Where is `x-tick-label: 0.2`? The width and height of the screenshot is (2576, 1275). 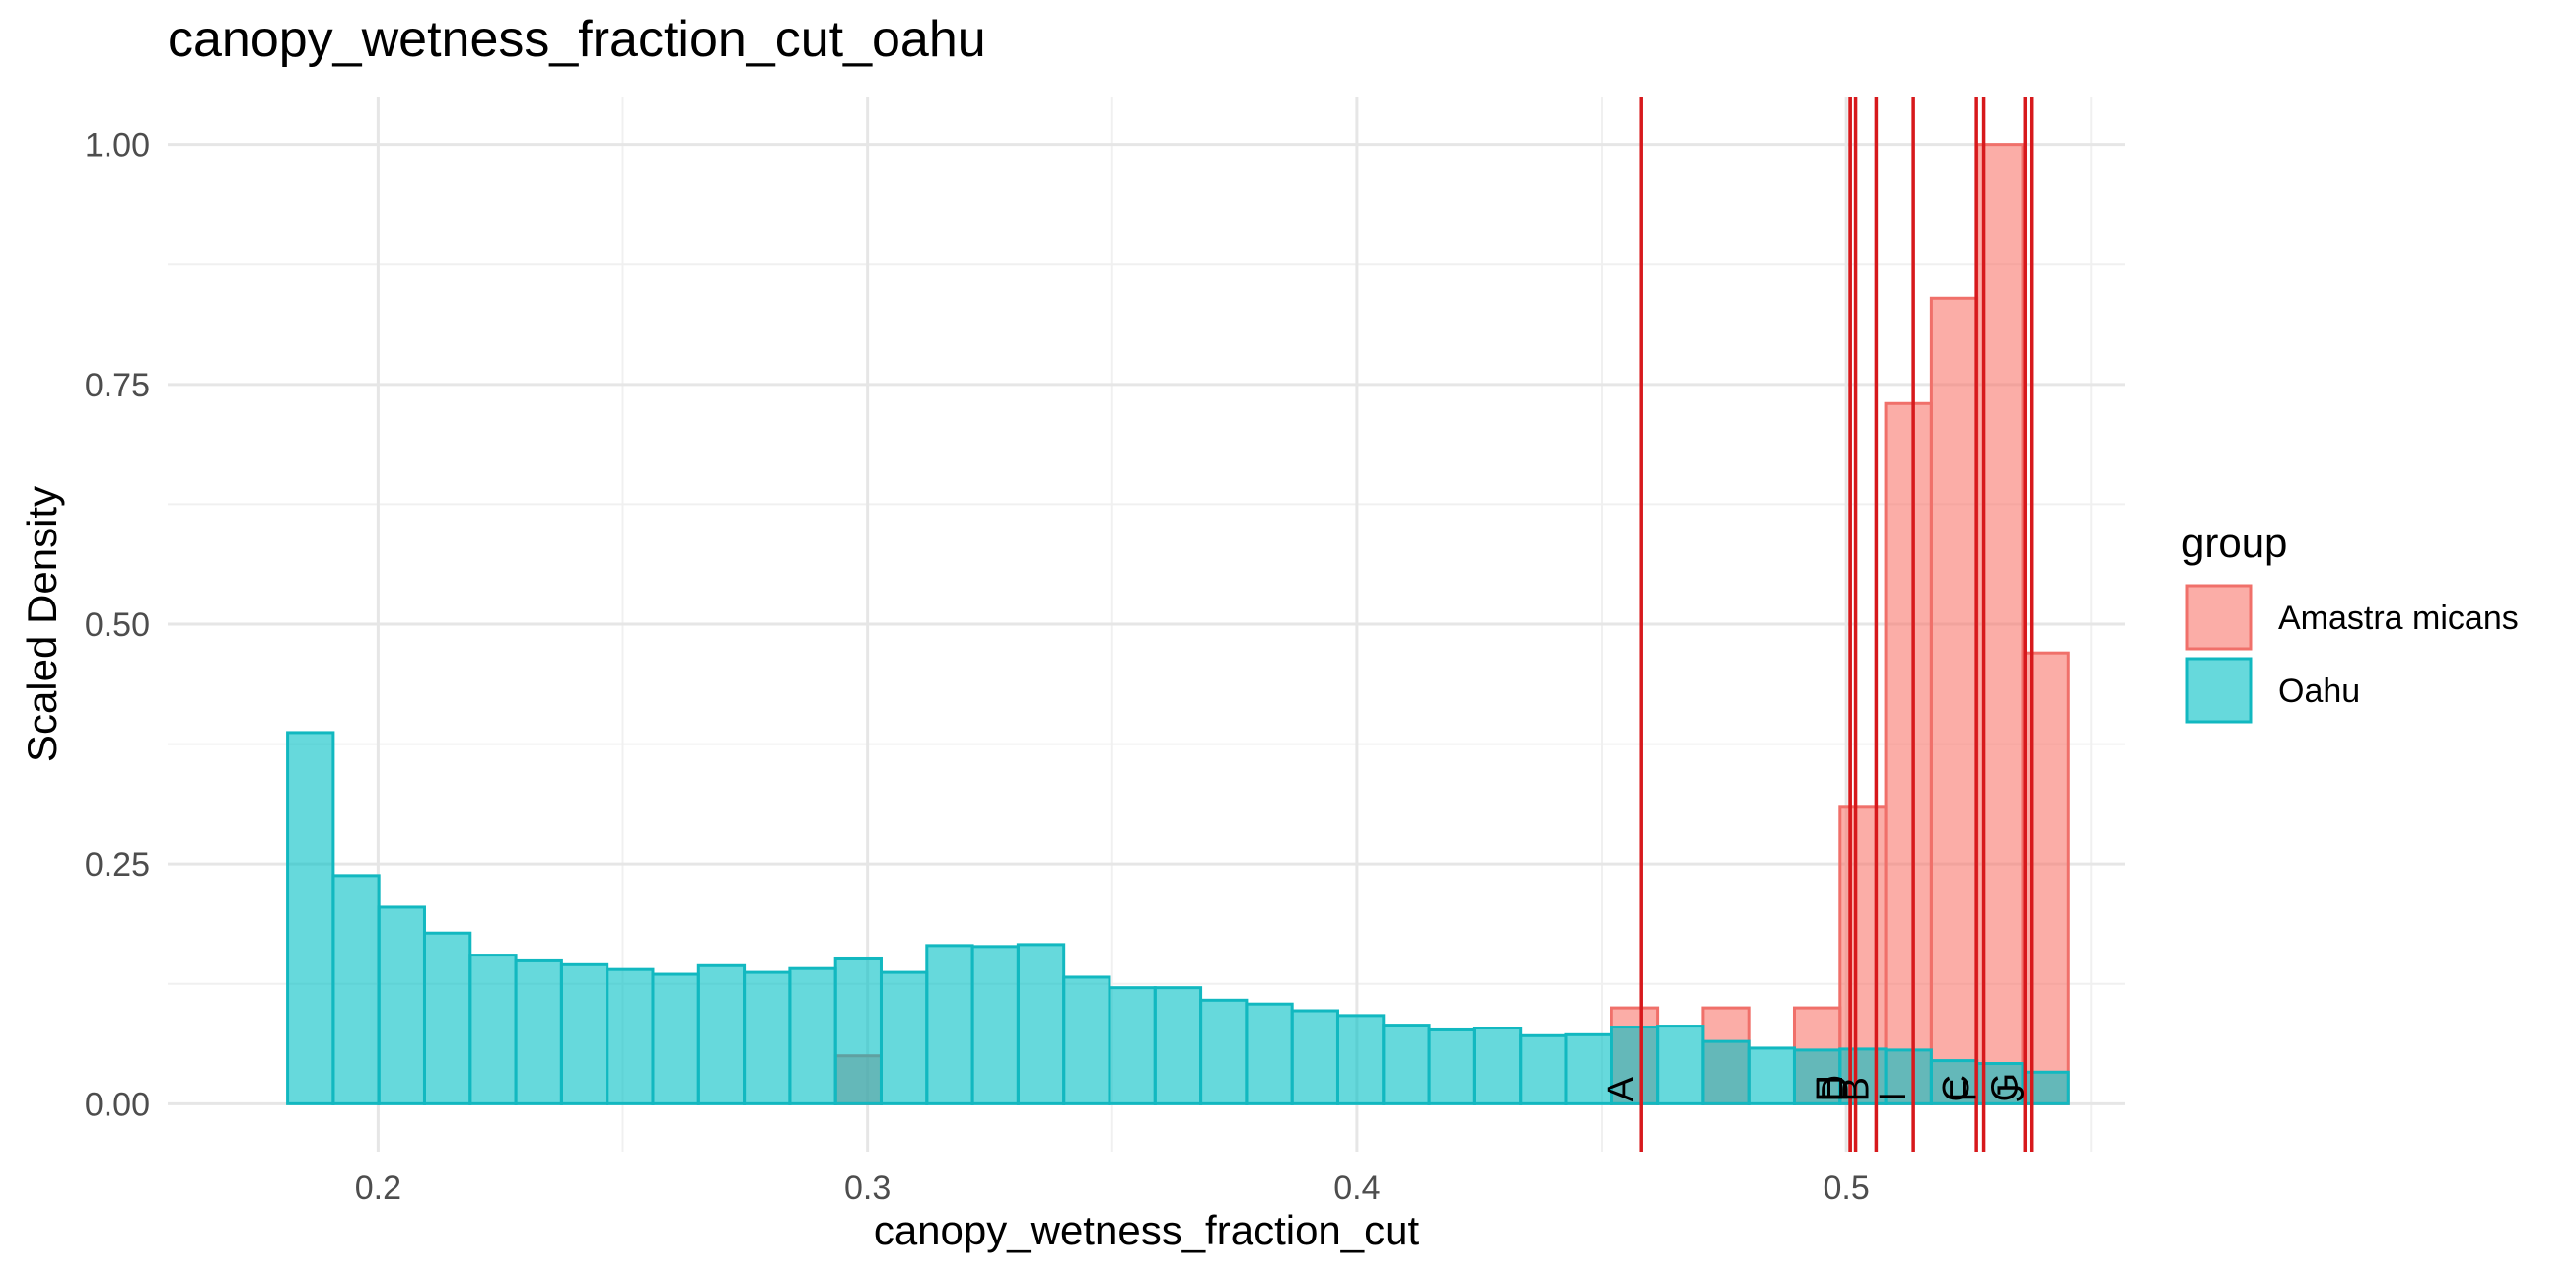
x-tick-label: 0.2 is located at coordinates (378, 1188).